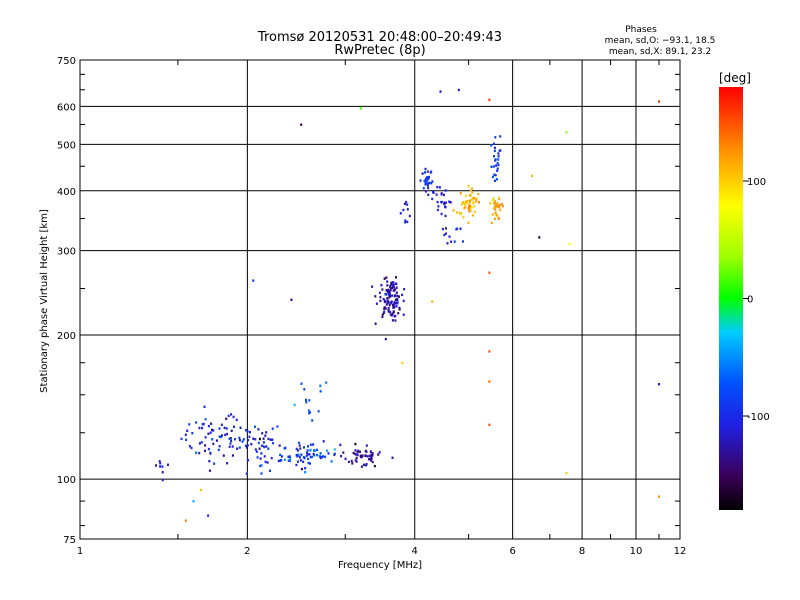 This screenshot has width=800, height=600. Describe the element at coordinates (512, 551) in the screenshot. I see `x-tick-label: 6` at that location.